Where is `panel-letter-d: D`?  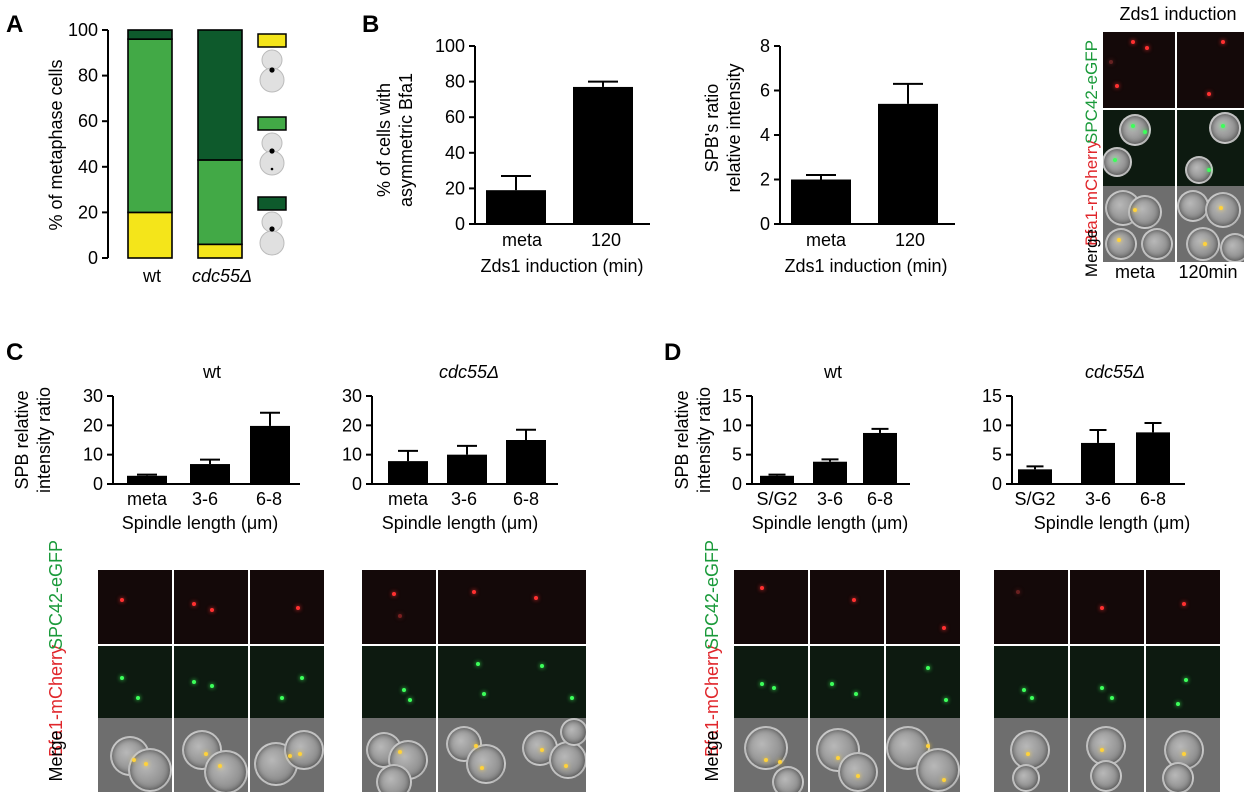 panel-letter-d: D is located at coordinates (672, 352).